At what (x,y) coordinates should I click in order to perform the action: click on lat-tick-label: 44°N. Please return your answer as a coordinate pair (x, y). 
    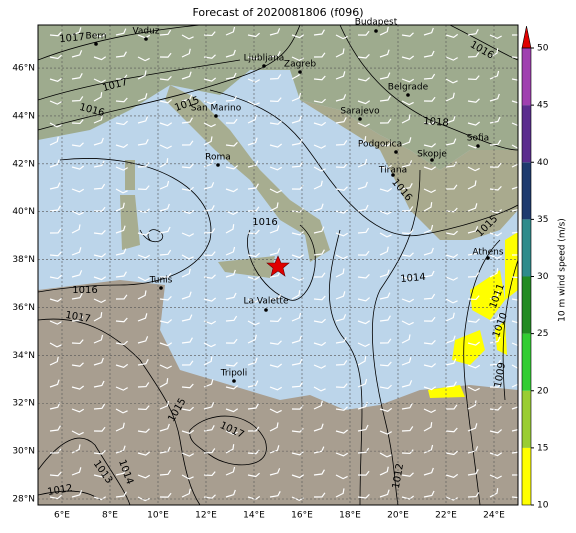
    Looking at the image, I should click on (23, 116).